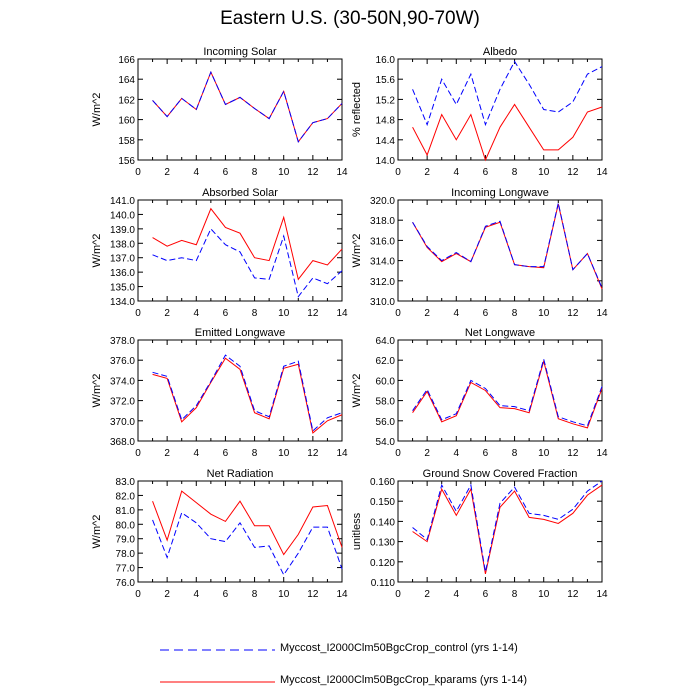  I want to click on panel-3-xtick-label: 8, so click(255, 313).